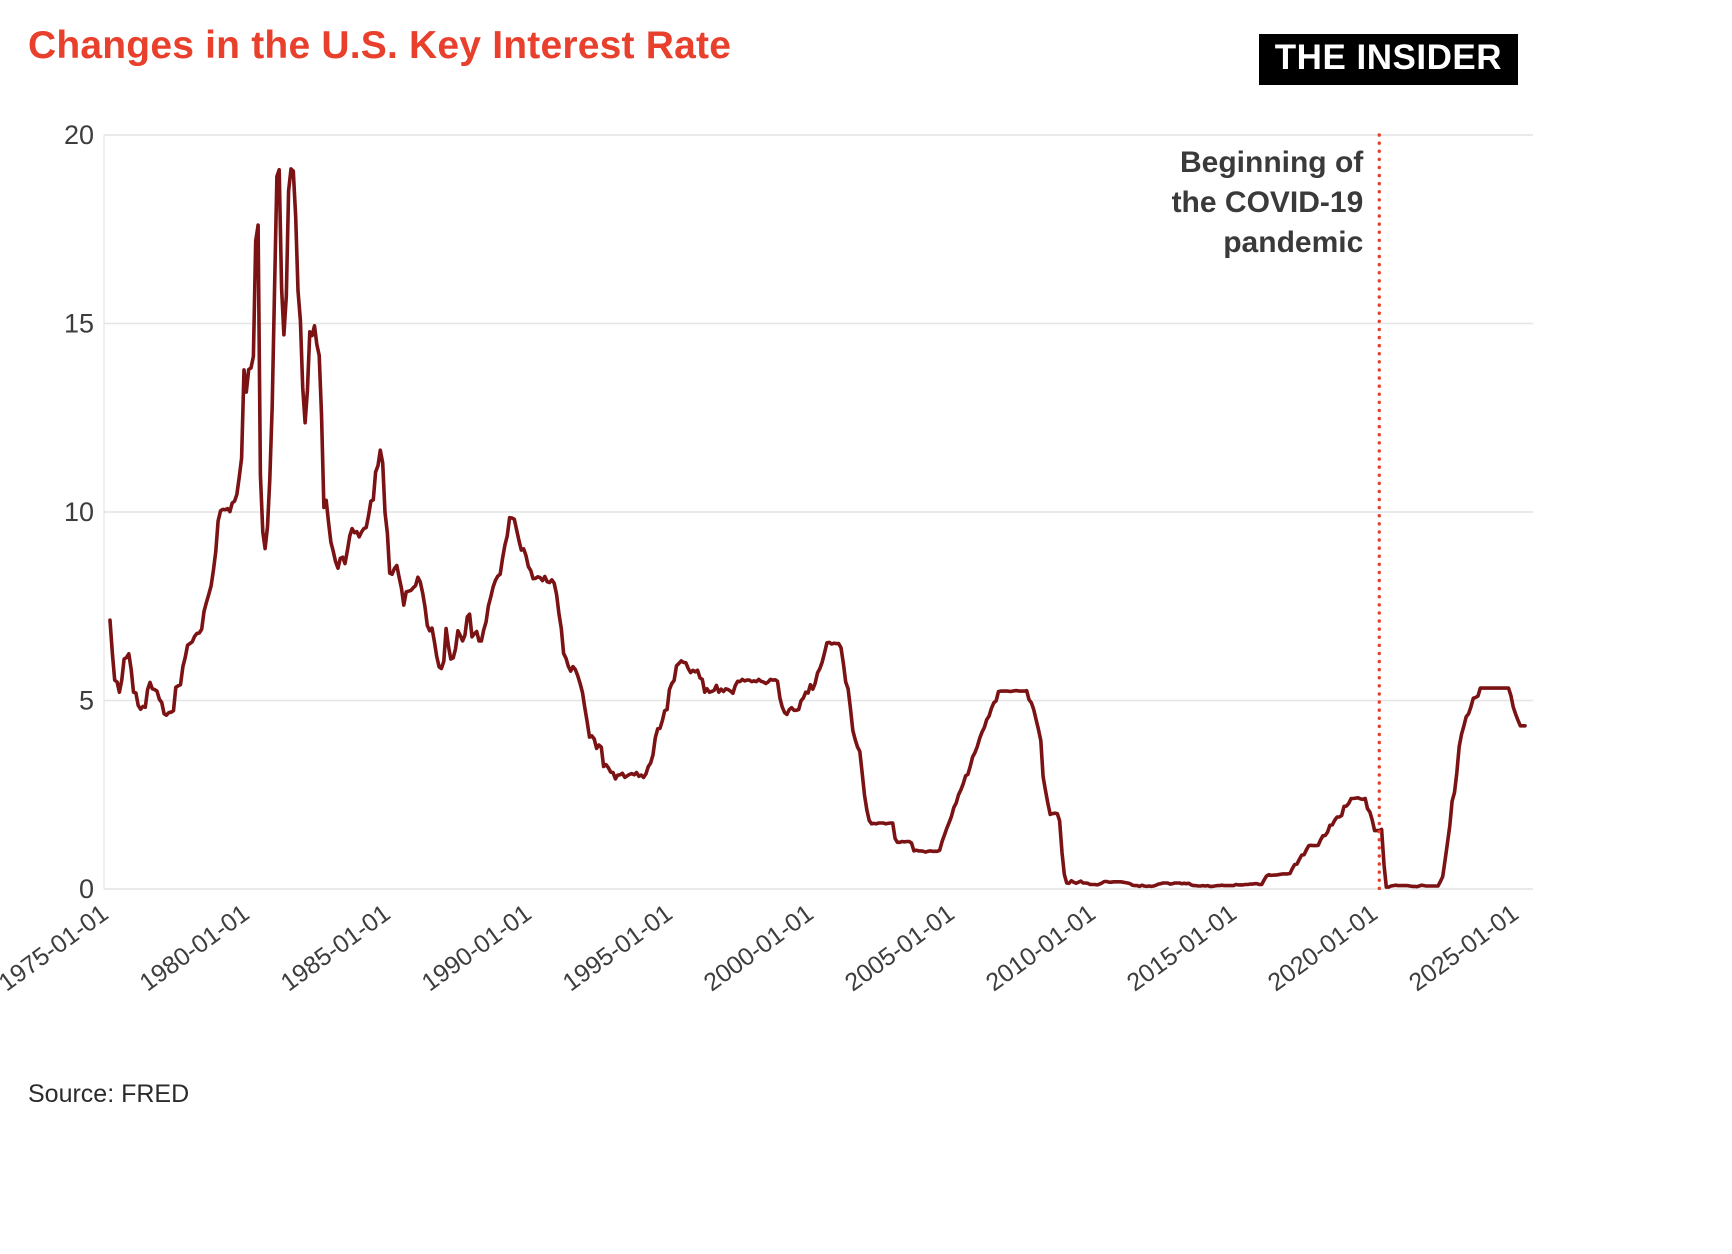  What do you see at coordinates (109, 1094) in the screenshot?
I see `source-note: Source: FRED` at bounding box center [109, 1094].